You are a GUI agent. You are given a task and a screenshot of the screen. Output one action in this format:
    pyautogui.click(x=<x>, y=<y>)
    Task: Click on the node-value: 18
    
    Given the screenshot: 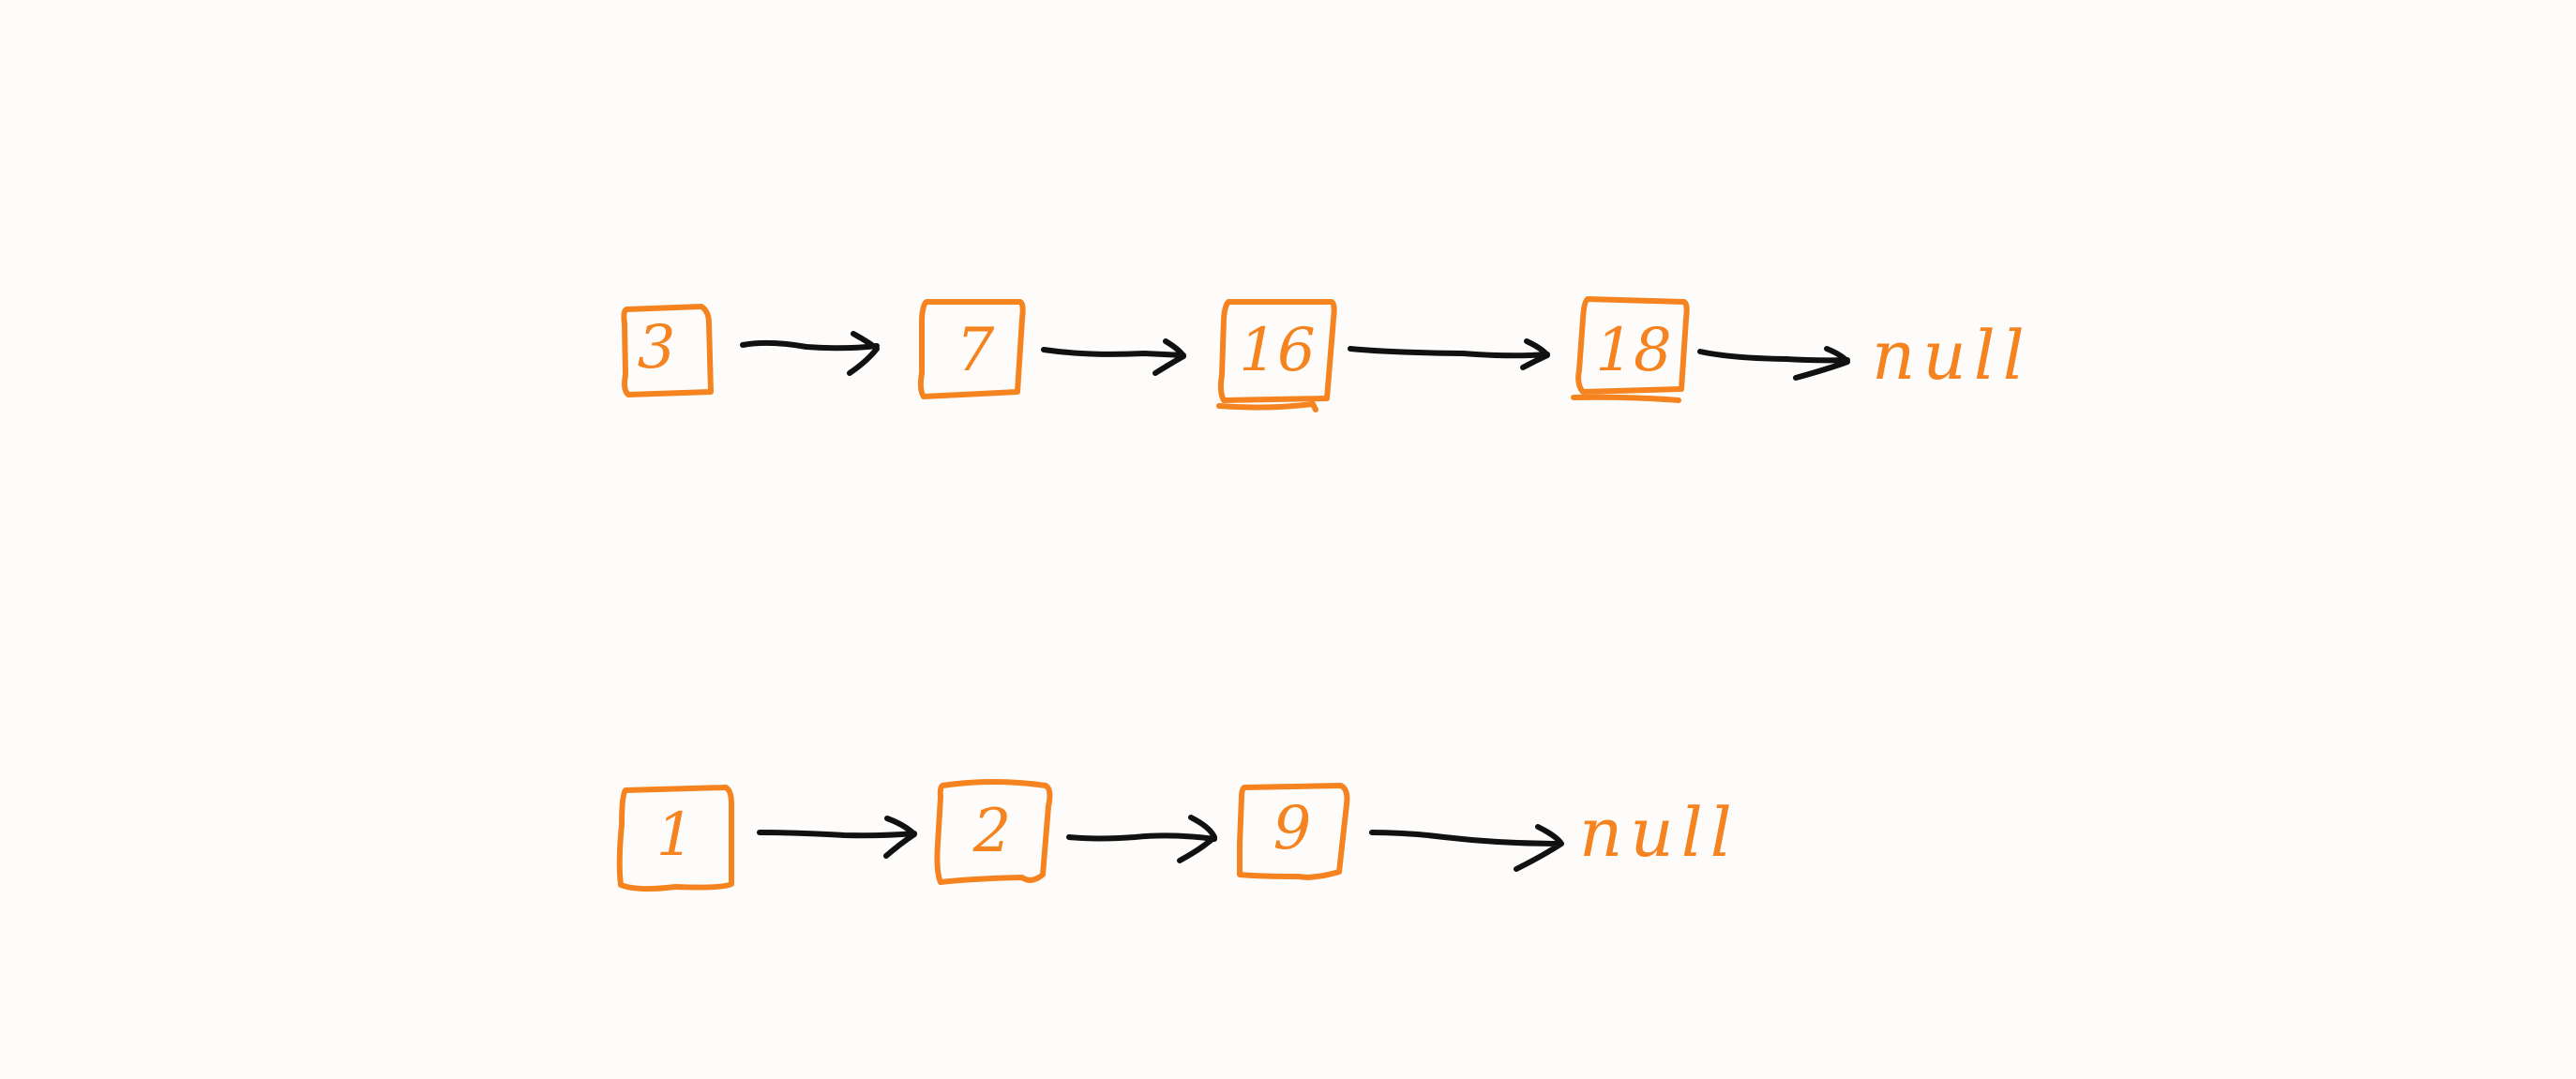 What is the action you would take?
    pyautogui.click(x=1633, y=350)
    